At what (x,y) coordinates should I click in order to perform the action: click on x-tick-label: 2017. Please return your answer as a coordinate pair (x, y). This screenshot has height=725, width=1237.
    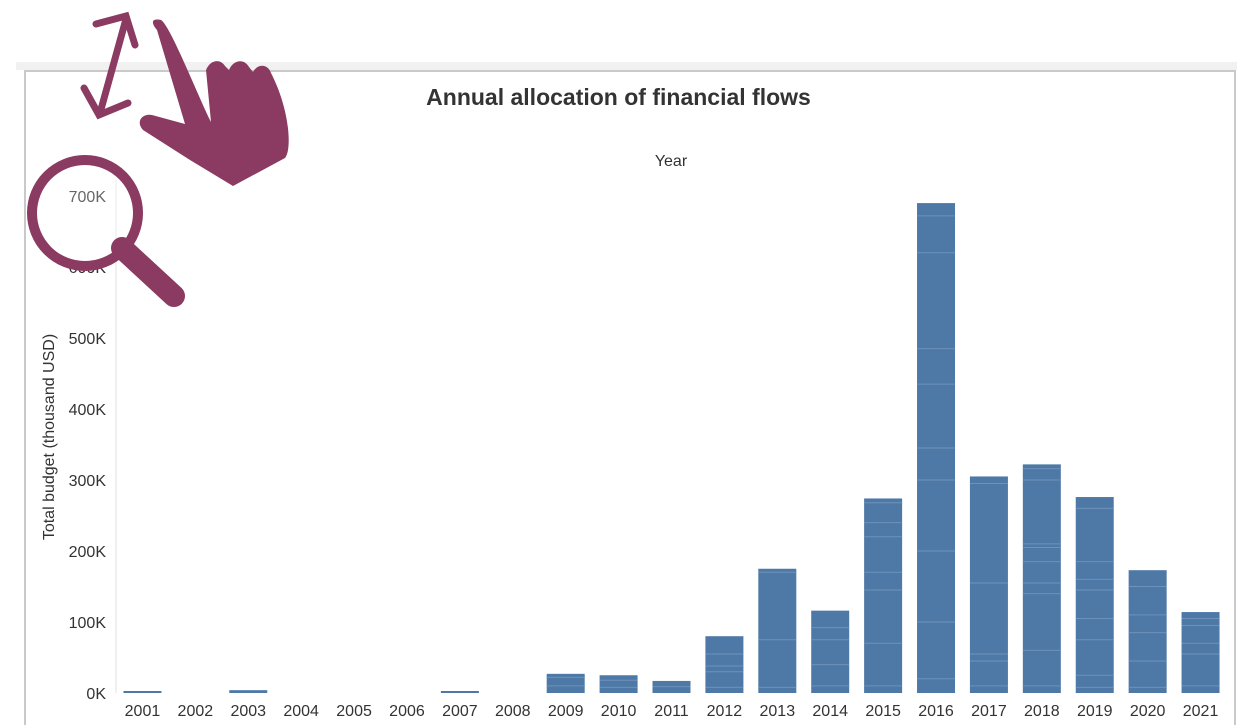
    Looking at the image, I should click on (989, 711).